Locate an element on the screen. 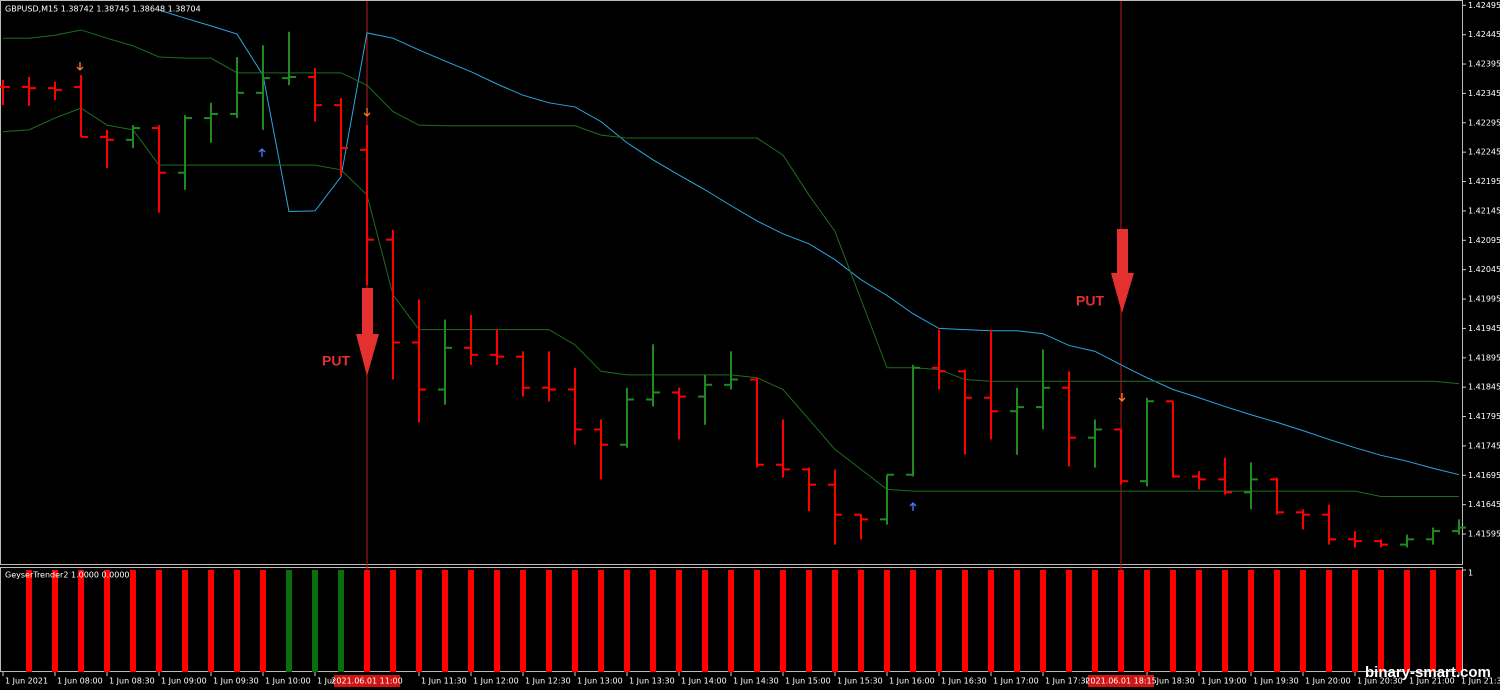 This screenshot has height=690, width=1500. x-tick-label: 1 Jun 14:00 is located at coordinates (704, 681).